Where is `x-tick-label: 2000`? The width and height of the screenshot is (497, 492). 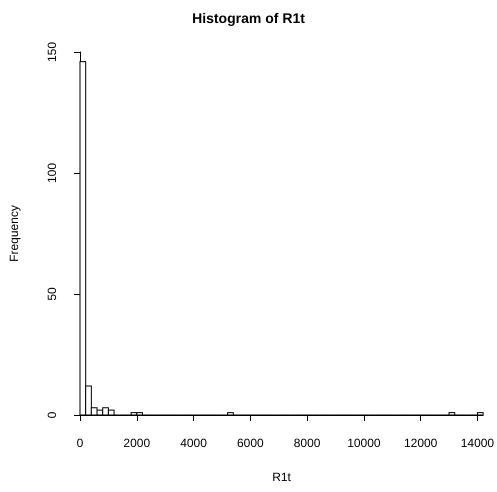
x-tick-label: 2000 is located at coordinates (136, 443).